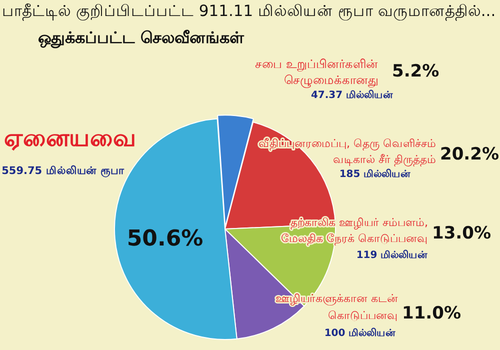 This screenshot has width=500, height=350. Describe the element at coordinates (165, 239) in the screenshot. I see `data-label: 50.6%` at that location.